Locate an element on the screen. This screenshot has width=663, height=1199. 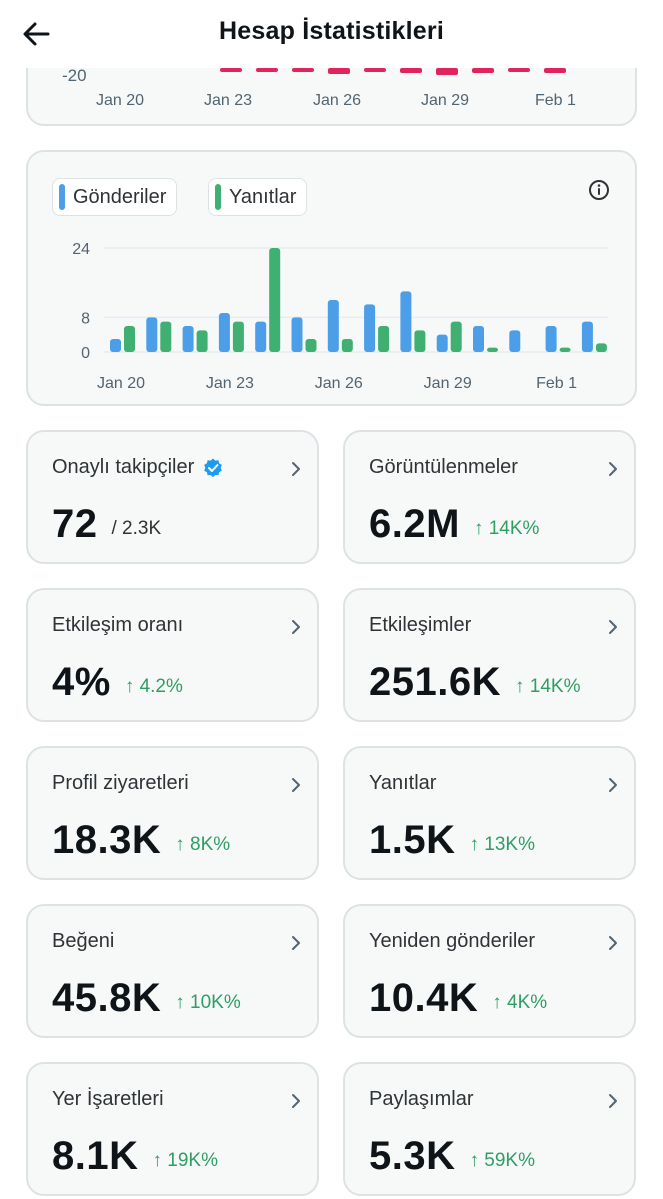
stat-value: 5.3K is located at coordinates (412, 1156).